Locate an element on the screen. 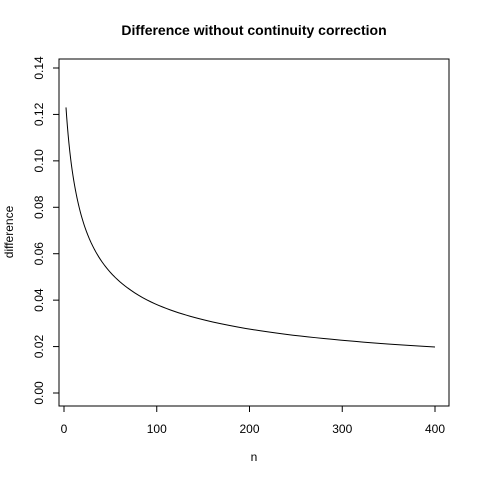  x-tick-label: 200 is located at coordinates (249, 429).